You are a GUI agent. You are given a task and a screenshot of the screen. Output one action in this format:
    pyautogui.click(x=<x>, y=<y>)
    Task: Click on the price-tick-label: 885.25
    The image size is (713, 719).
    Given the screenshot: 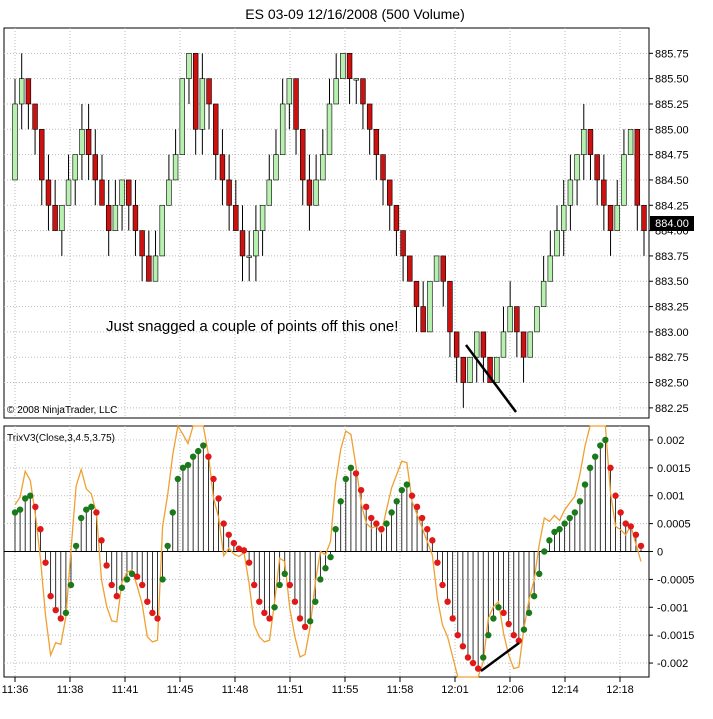 What is the action you would take?
    pyautogui.click(x=672, y=105)
    